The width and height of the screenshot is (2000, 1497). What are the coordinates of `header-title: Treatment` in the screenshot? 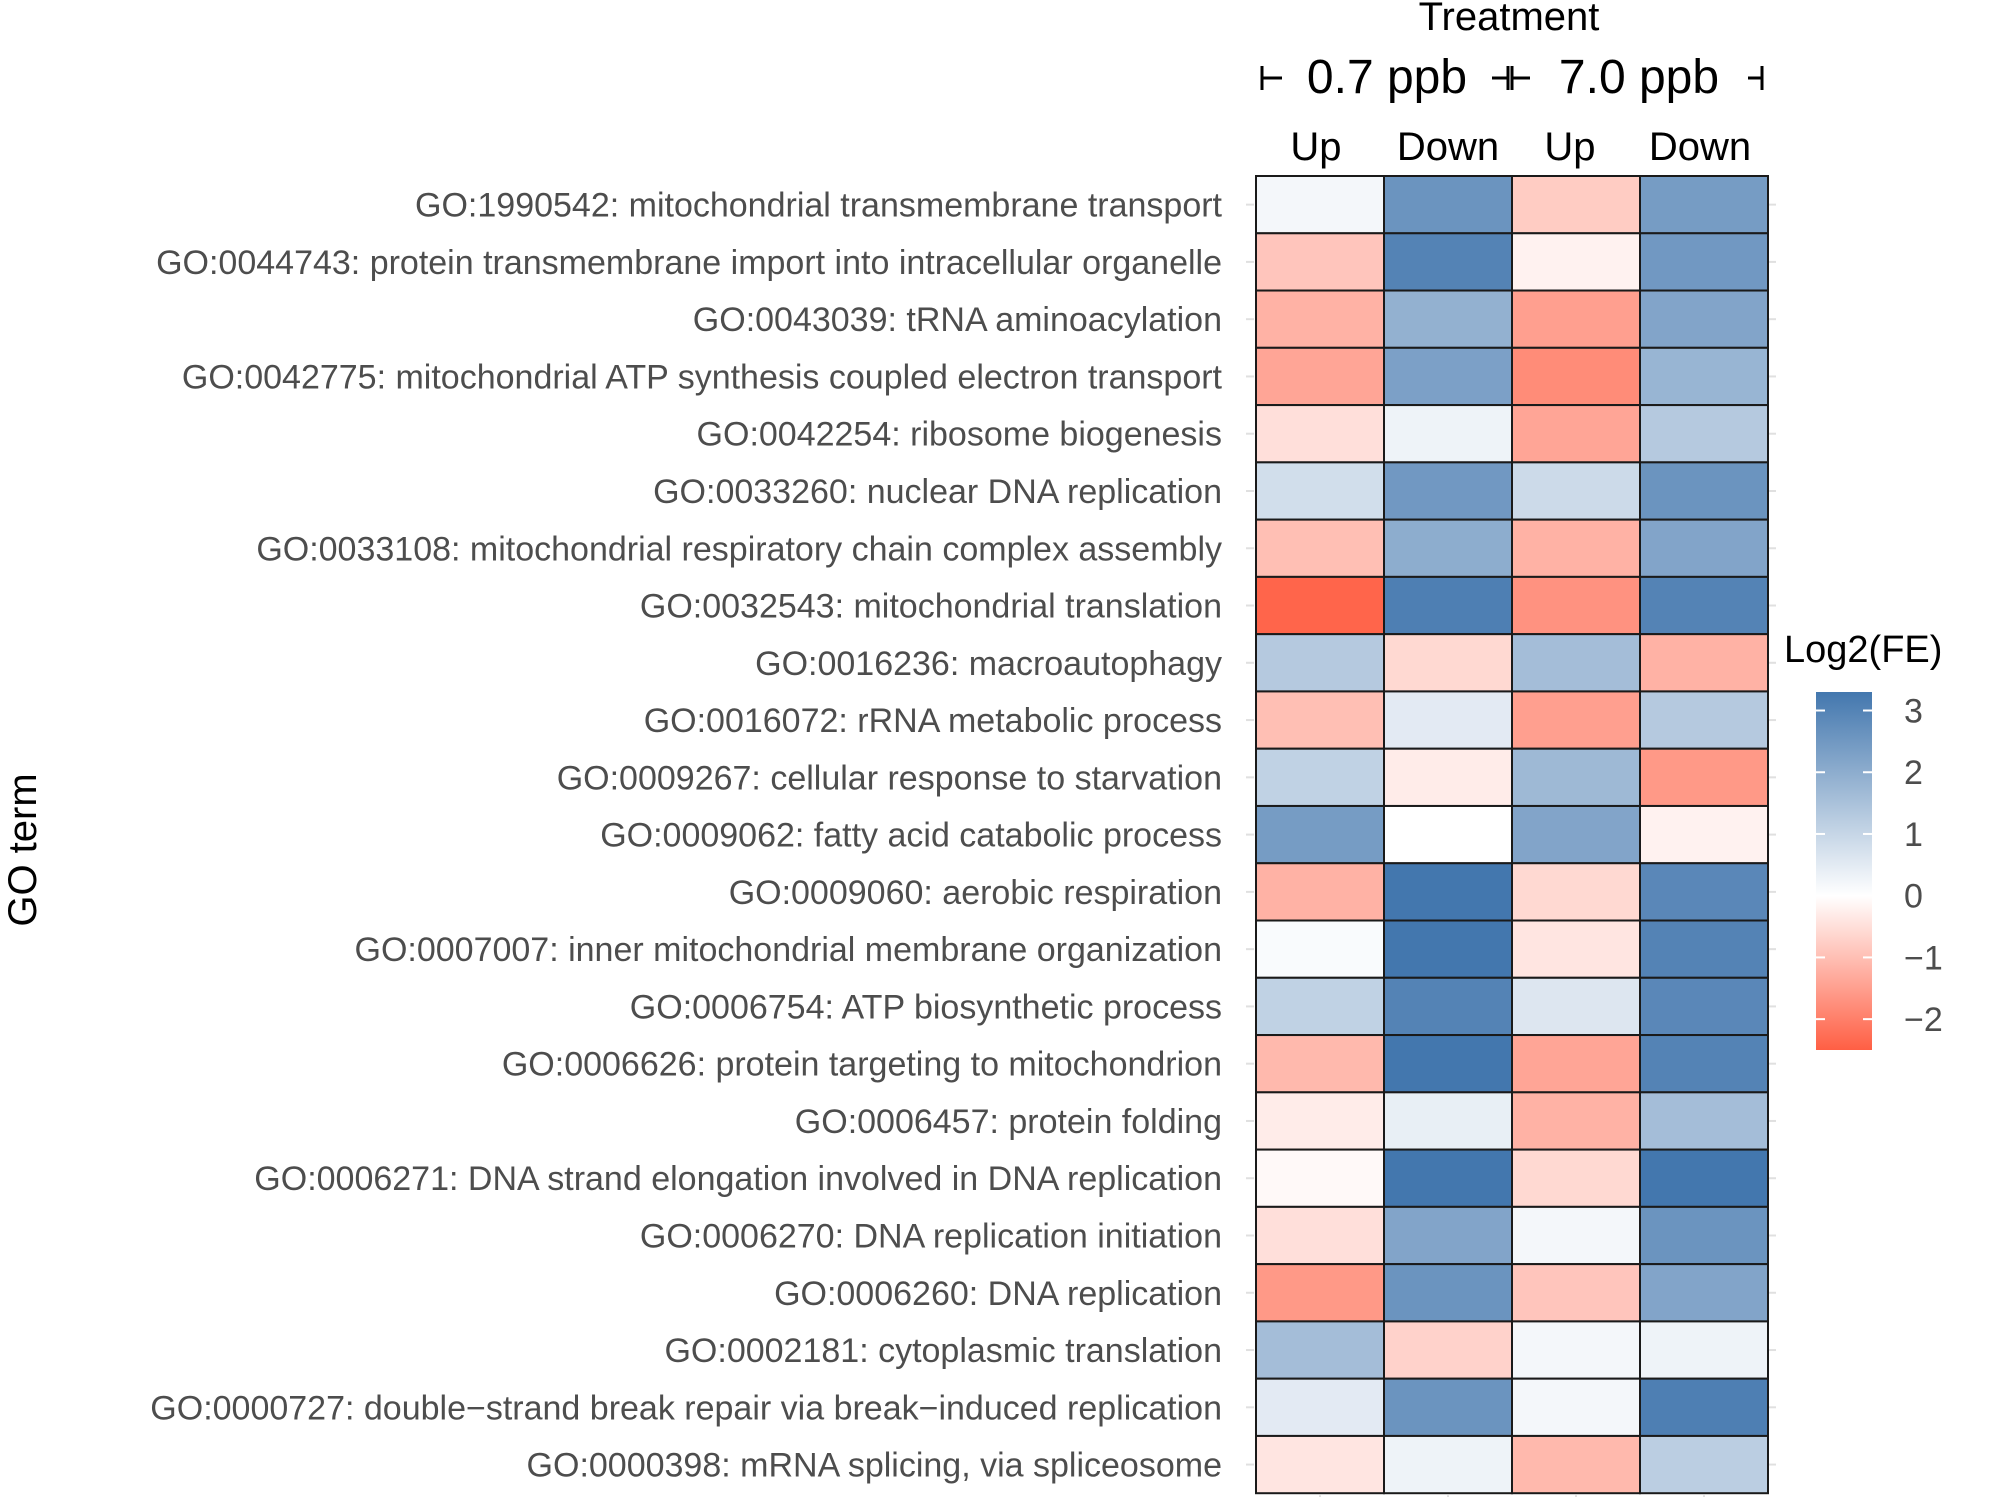 It's located at (1509, 19).